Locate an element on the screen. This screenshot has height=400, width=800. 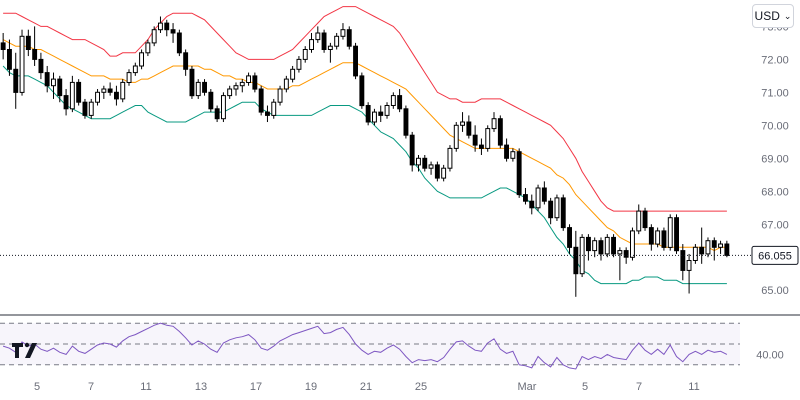
time-tick-label: 7 is located at coordinates (639, 387).